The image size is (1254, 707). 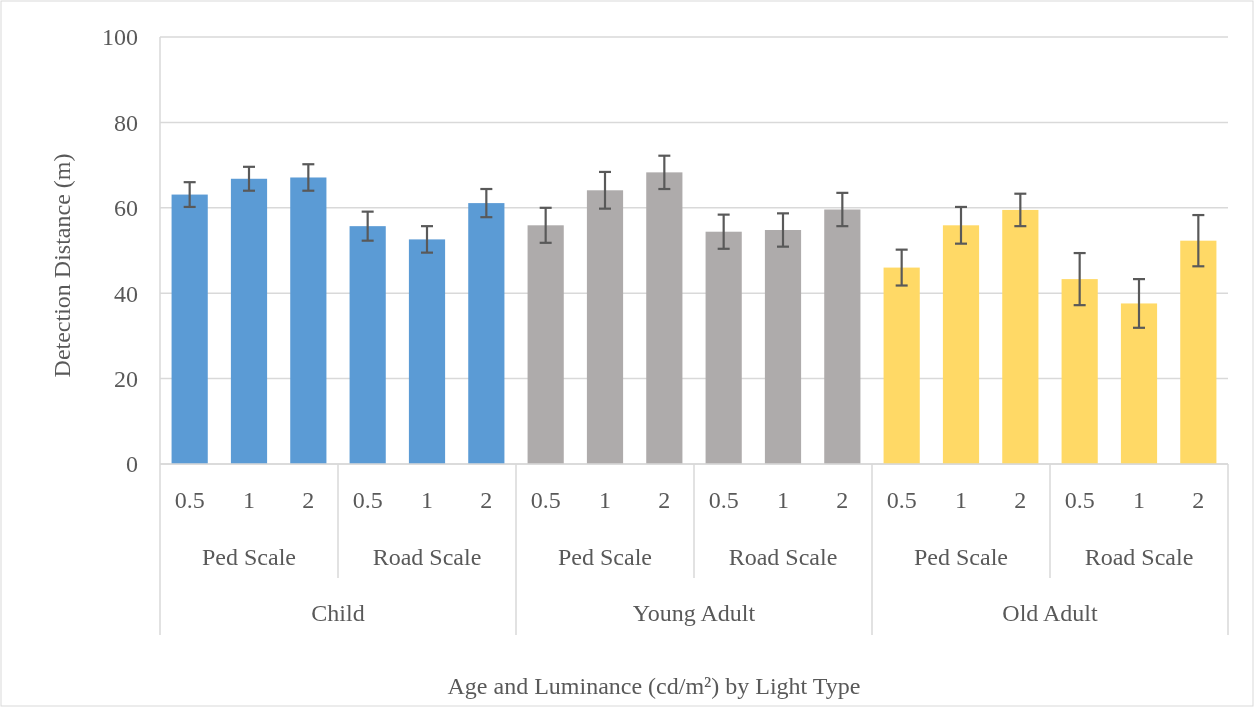 What do you see at coordinates (126, 293) in the screenshot?
I see `y-tick-label: 40` at bounding box center [126, 293].